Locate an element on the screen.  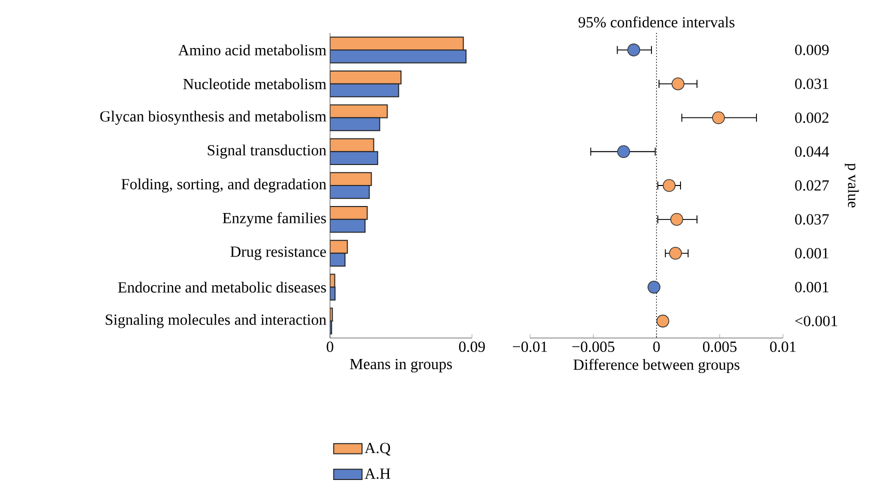
y-tick-label: Signal transduction is located at coordinates (267, 151).